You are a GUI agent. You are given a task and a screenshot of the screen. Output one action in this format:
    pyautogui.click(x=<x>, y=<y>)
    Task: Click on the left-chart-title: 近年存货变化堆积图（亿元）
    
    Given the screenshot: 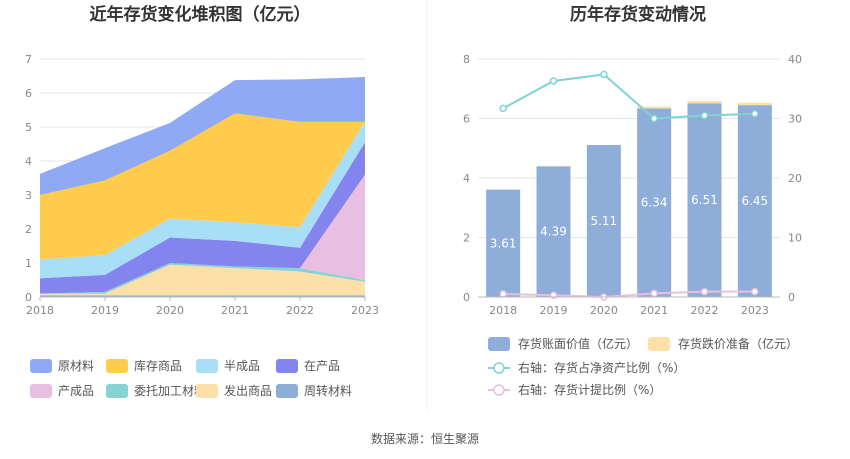 What is the action you would take?
    pyautogui.click(x=200, y=14)
    